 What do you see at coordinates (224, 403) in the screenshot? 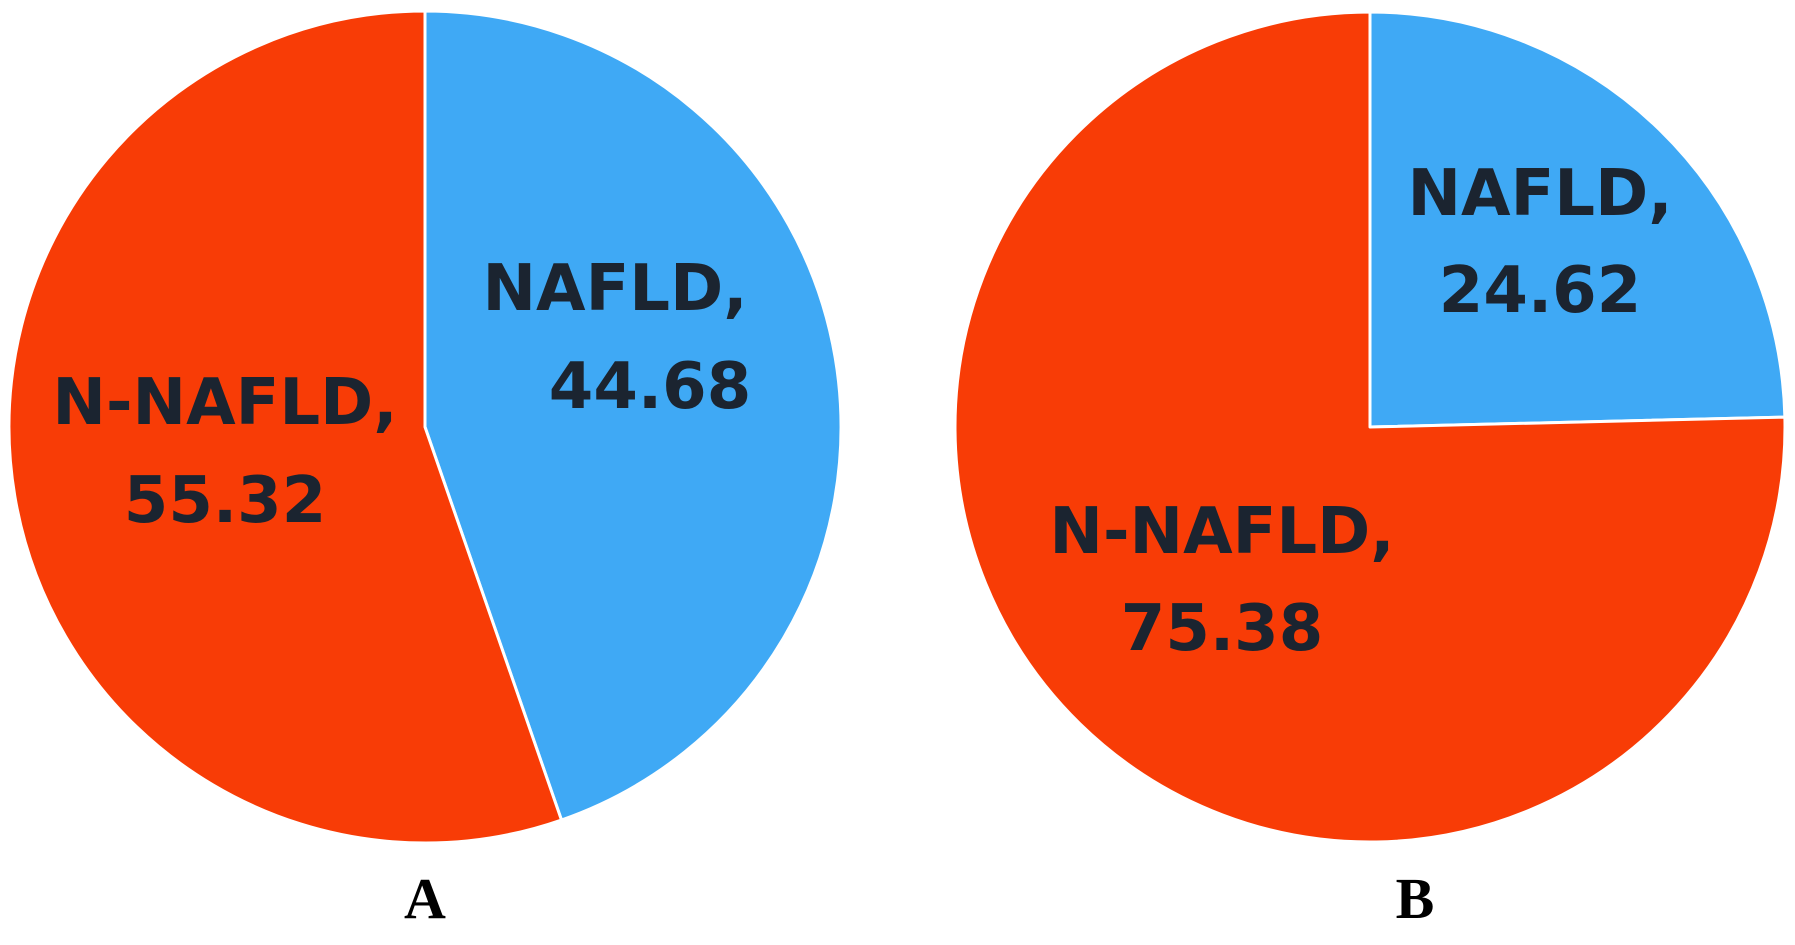
I see `pie-a-slice-label-n-nafld: N-NAFLD,` at bounding box center [224, 403].